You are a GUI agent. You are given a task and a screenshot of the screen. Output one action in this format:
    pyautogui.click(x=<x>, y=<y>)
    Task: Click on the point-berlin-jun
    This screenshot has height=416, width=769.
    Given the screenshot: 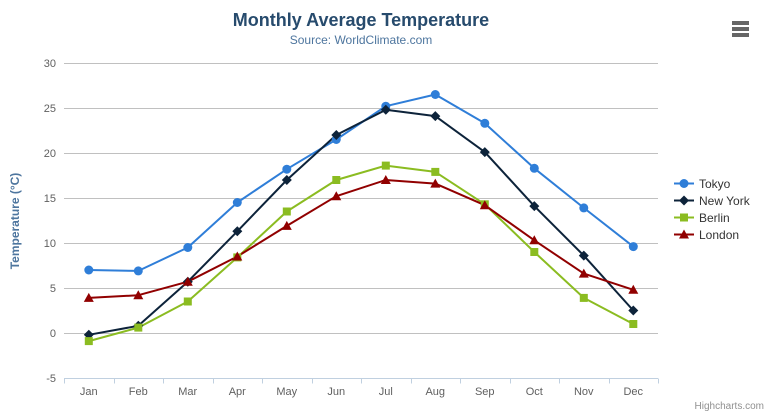 What is the action you would take?
    pyautogui.click(x=336, y=180)
    